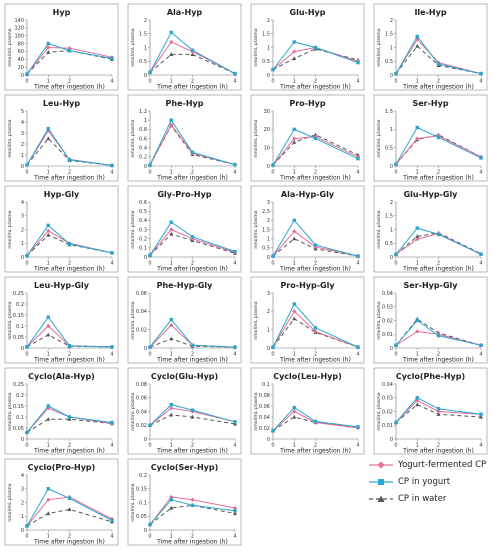  What do you see at coordinates (62, 12) in the screenshot?
I see `chart-title: Hyp` at bounding box center [62, 12].